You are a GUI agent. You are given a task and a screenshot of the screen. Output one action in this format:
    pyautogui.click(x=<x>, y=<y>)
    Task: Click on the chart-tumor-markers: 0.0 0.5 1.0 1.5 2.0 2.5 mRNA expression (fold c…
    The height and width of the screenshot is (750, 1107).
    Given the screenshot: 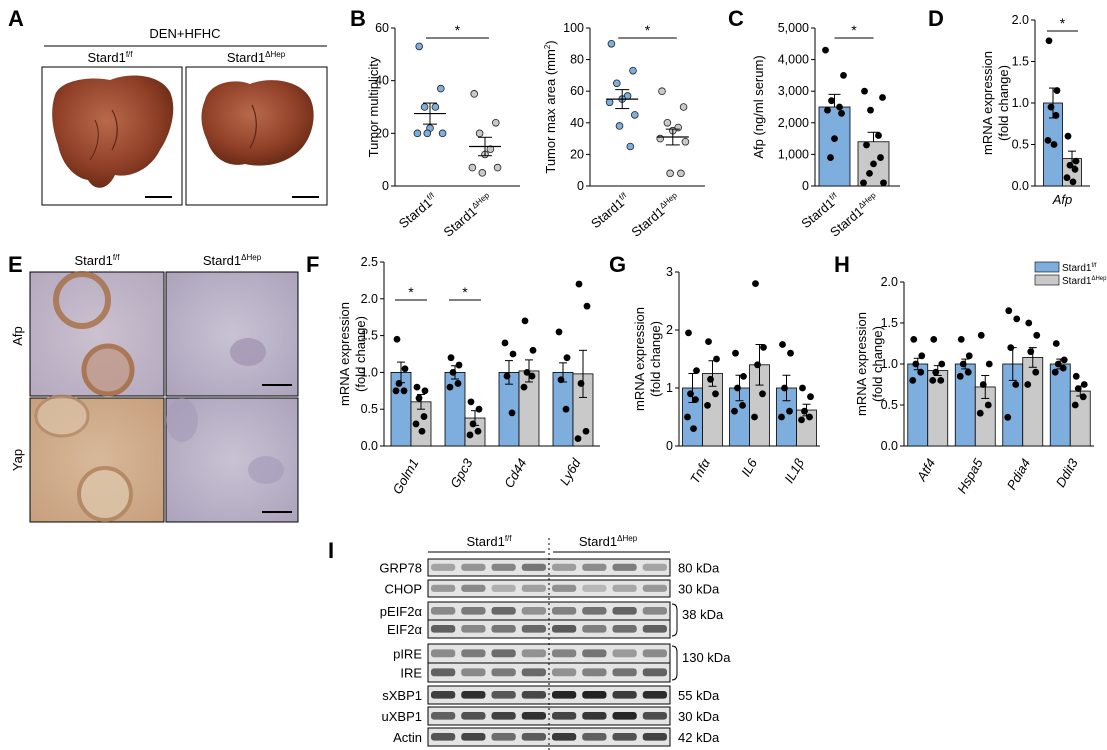 What is the action you would take?
    pyautogui.click(x=468, y=376)
    